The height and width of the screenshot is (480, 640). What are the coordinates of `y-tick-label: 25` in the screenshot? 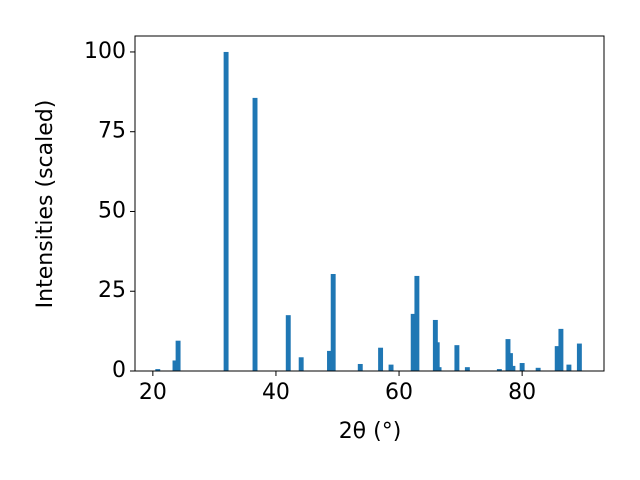 It's located at (112, 290).